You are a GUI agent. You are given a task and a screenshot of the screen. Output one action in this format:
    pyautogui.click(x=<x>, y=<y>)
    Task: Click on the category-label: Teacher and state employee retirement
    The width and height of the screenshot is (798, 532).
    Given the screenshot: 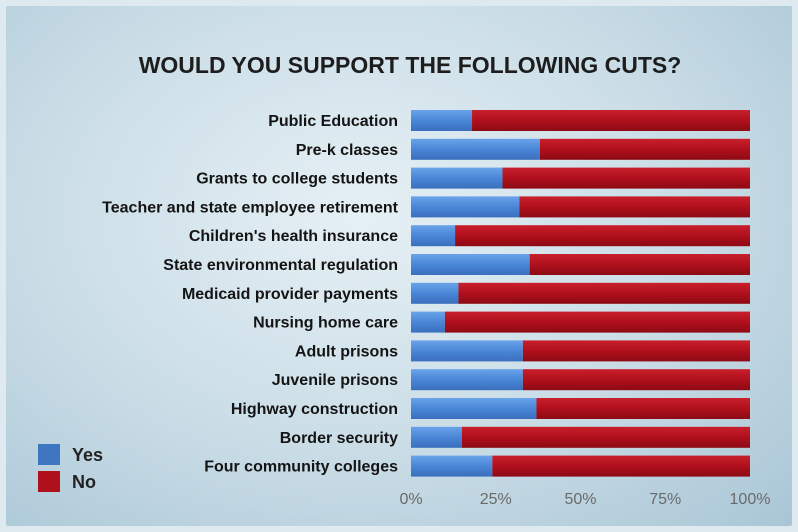 What is the action you would take?
    pyautogui.click(x=250, y=207)
    